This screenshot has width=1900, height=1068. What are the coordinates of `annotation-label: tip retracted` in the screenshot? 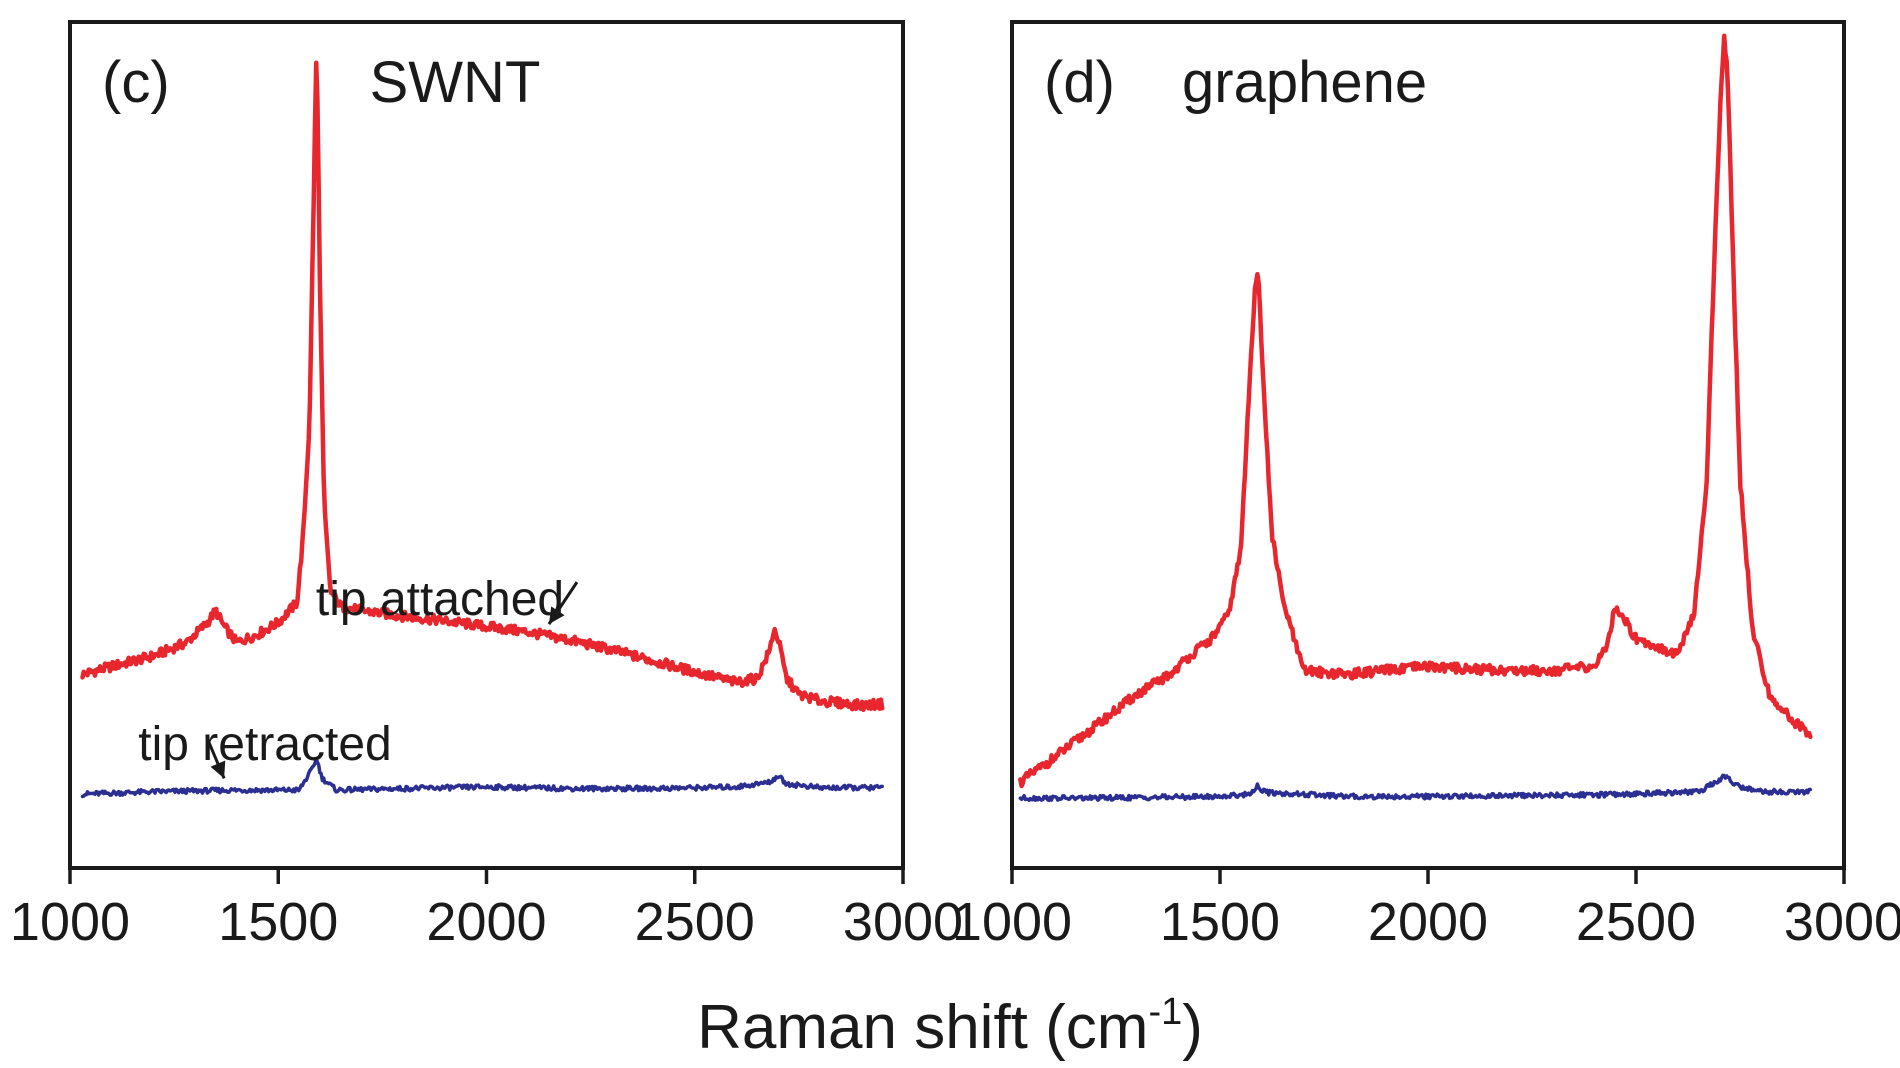 It's located at (264, 744).